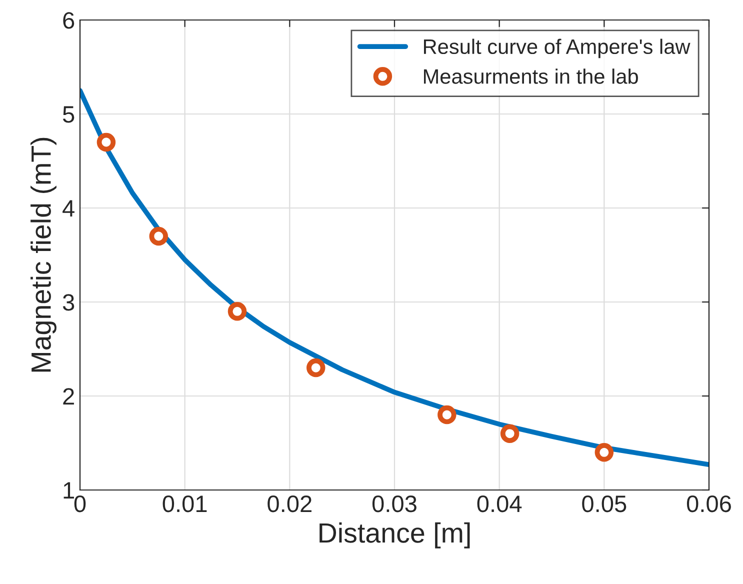  I want to click on x-tick-label: 0.06, so click(708, 503).